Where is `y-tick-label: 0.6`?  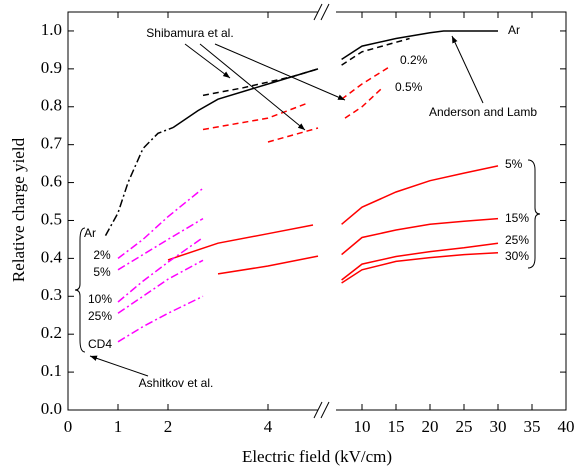
y-tick-label: 0.6 is located at coordinates (51, 180).